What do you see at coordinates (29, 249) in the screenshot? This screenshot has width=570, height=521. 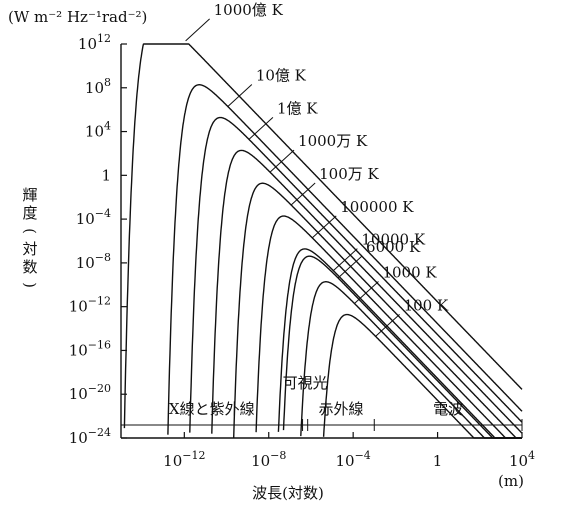 I see `y-axis-title-char: 対` at bounding box center [29, 249].